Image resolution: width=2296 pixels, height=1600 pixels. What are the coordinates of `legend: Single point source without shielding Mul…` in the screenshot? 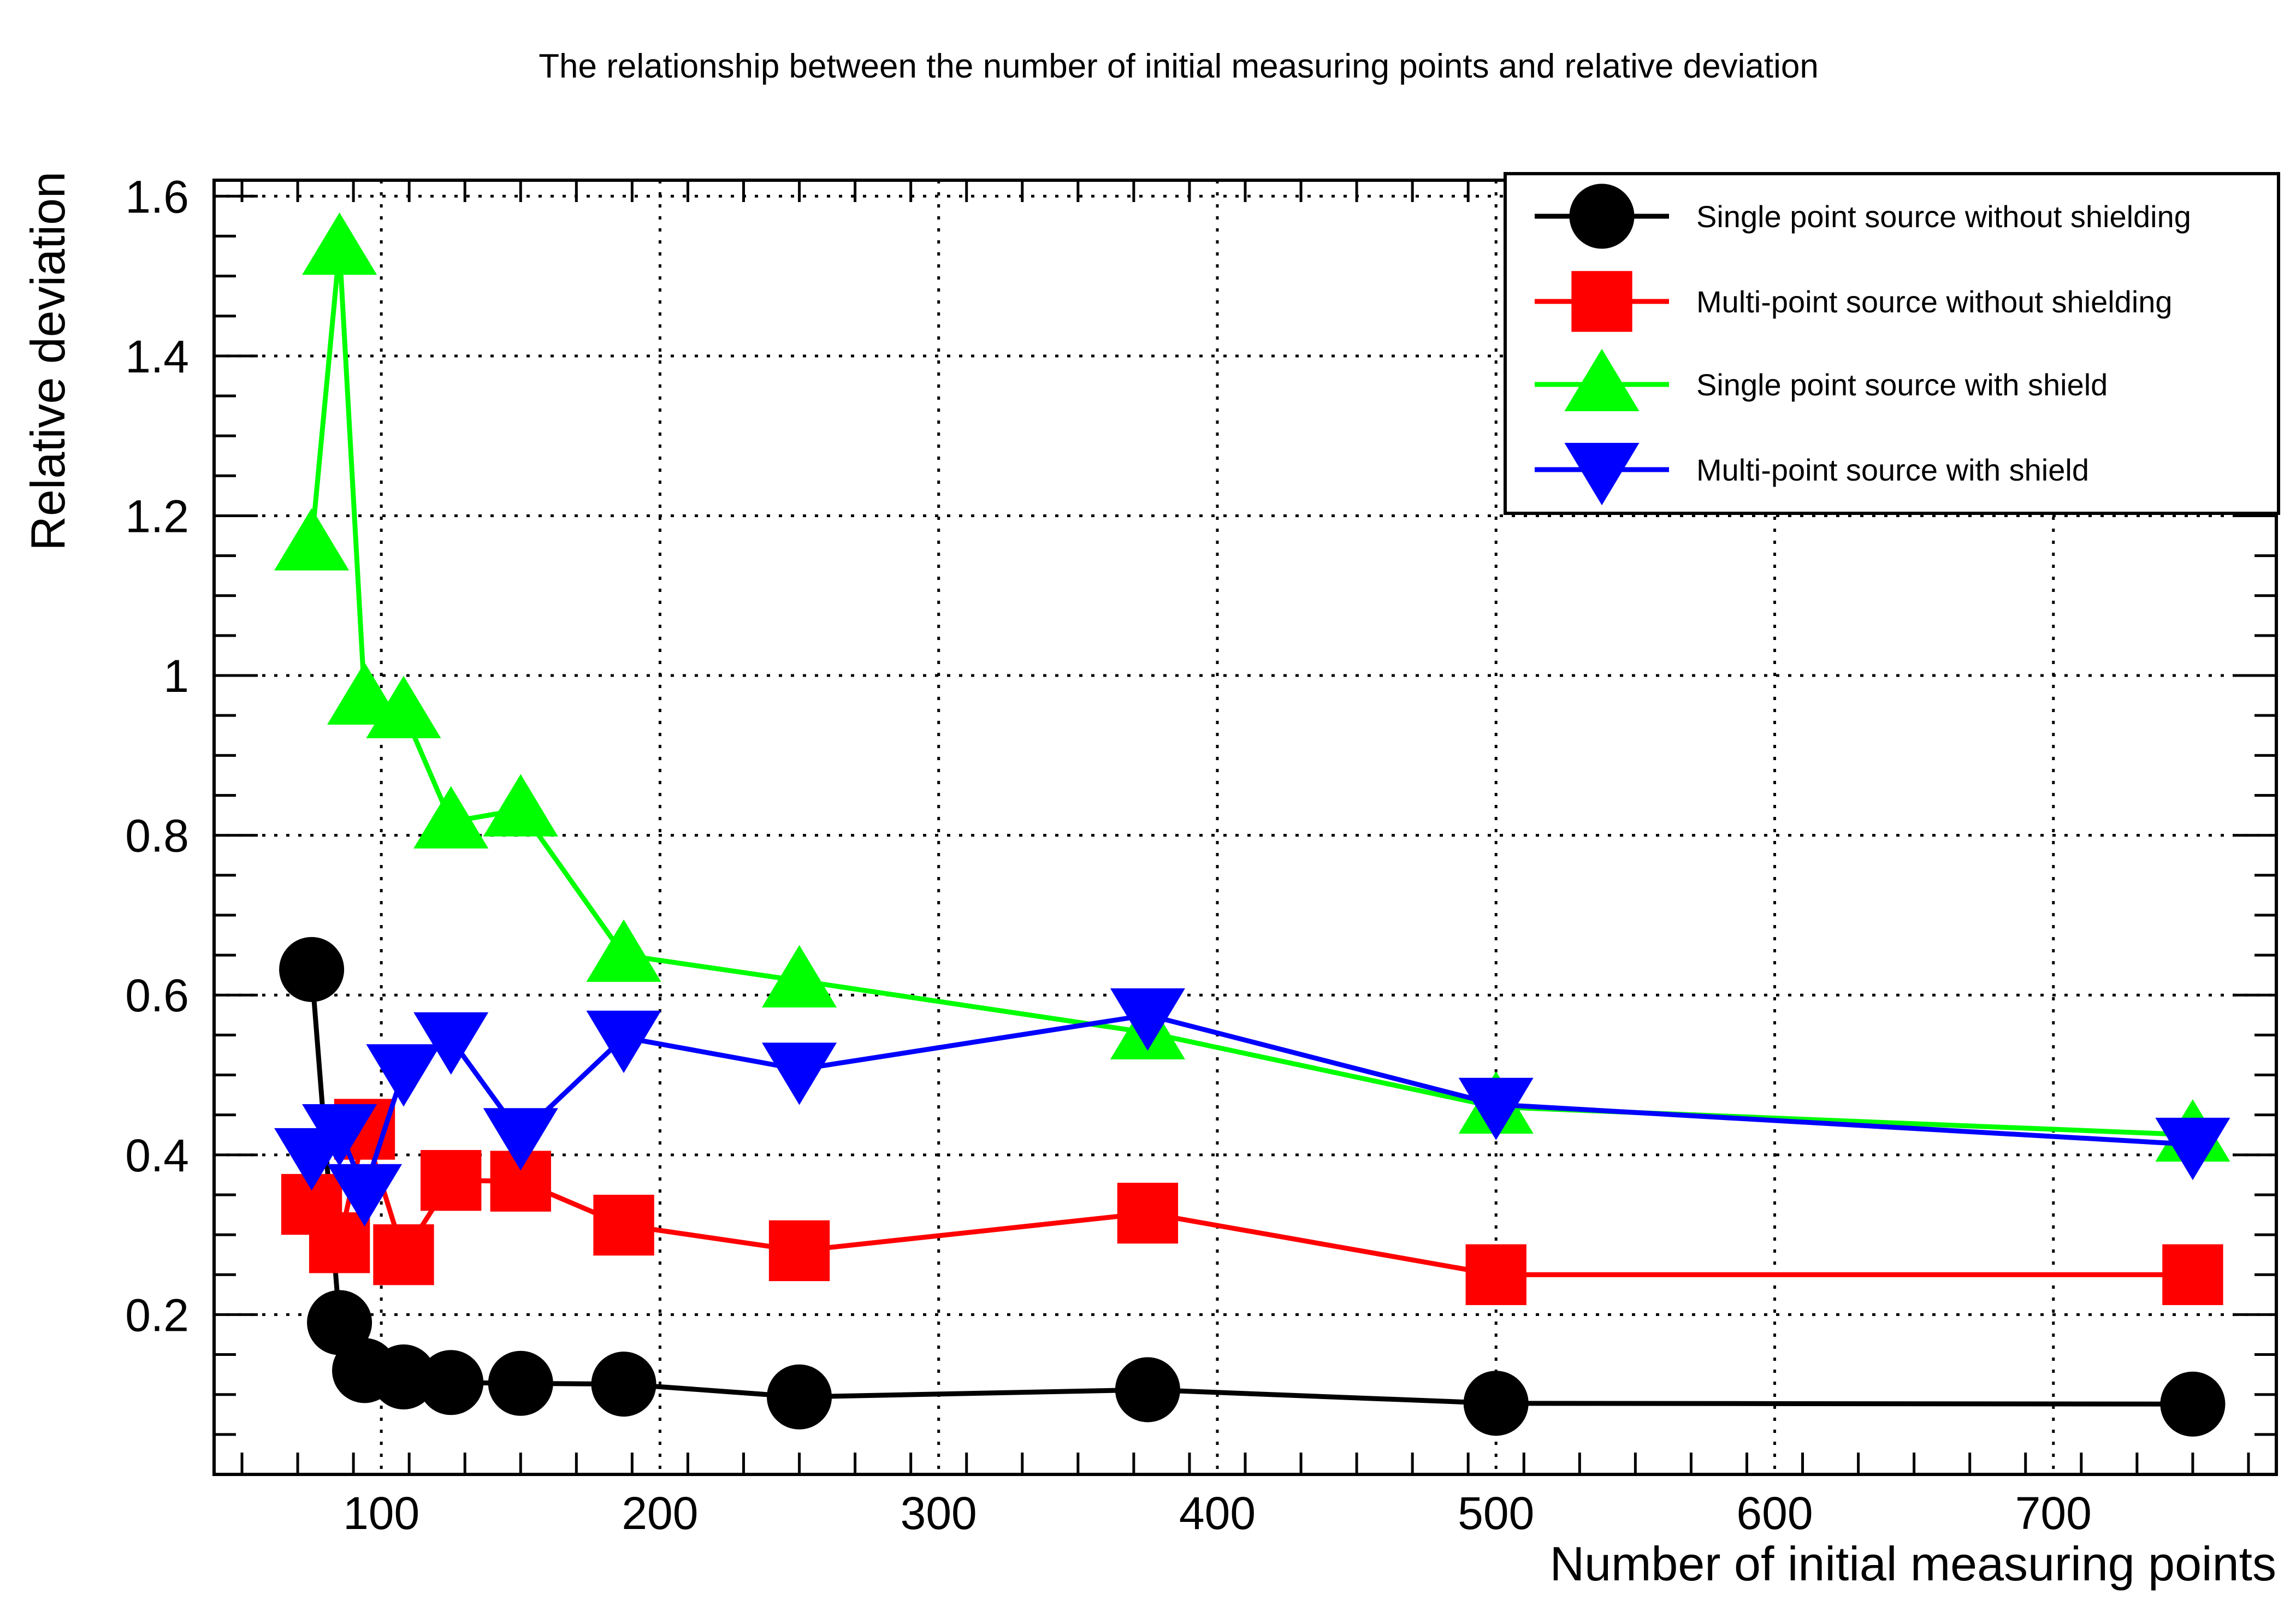 It's located at (1892, 344).